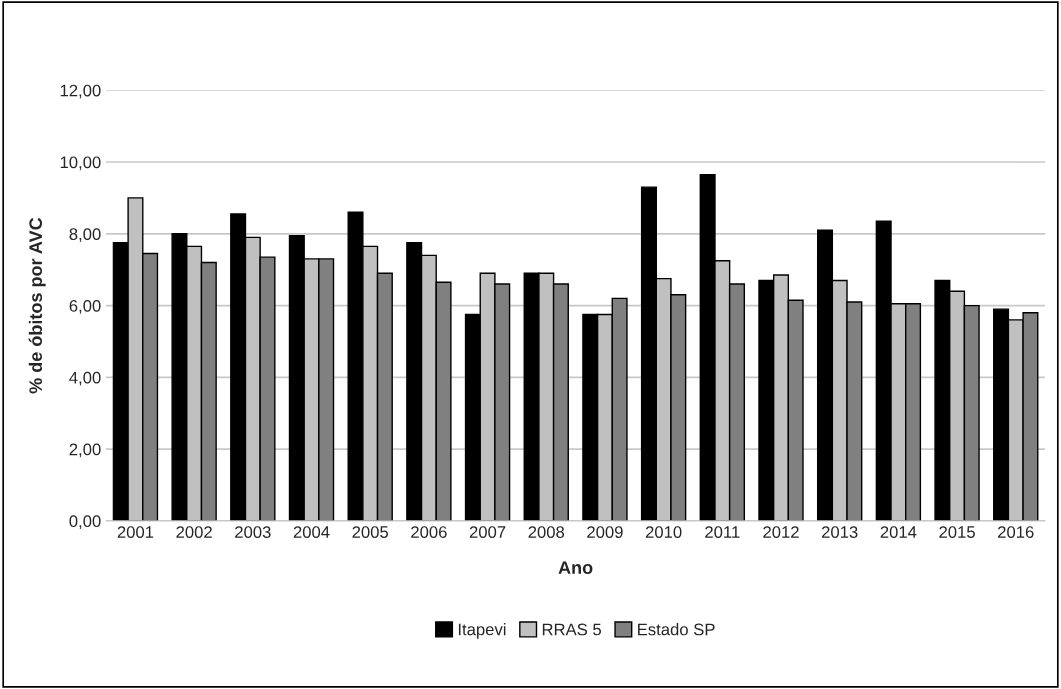 This screenshot has width=1061, height=689. I want to click on x-tick-label: 2014, so click(898, 532).